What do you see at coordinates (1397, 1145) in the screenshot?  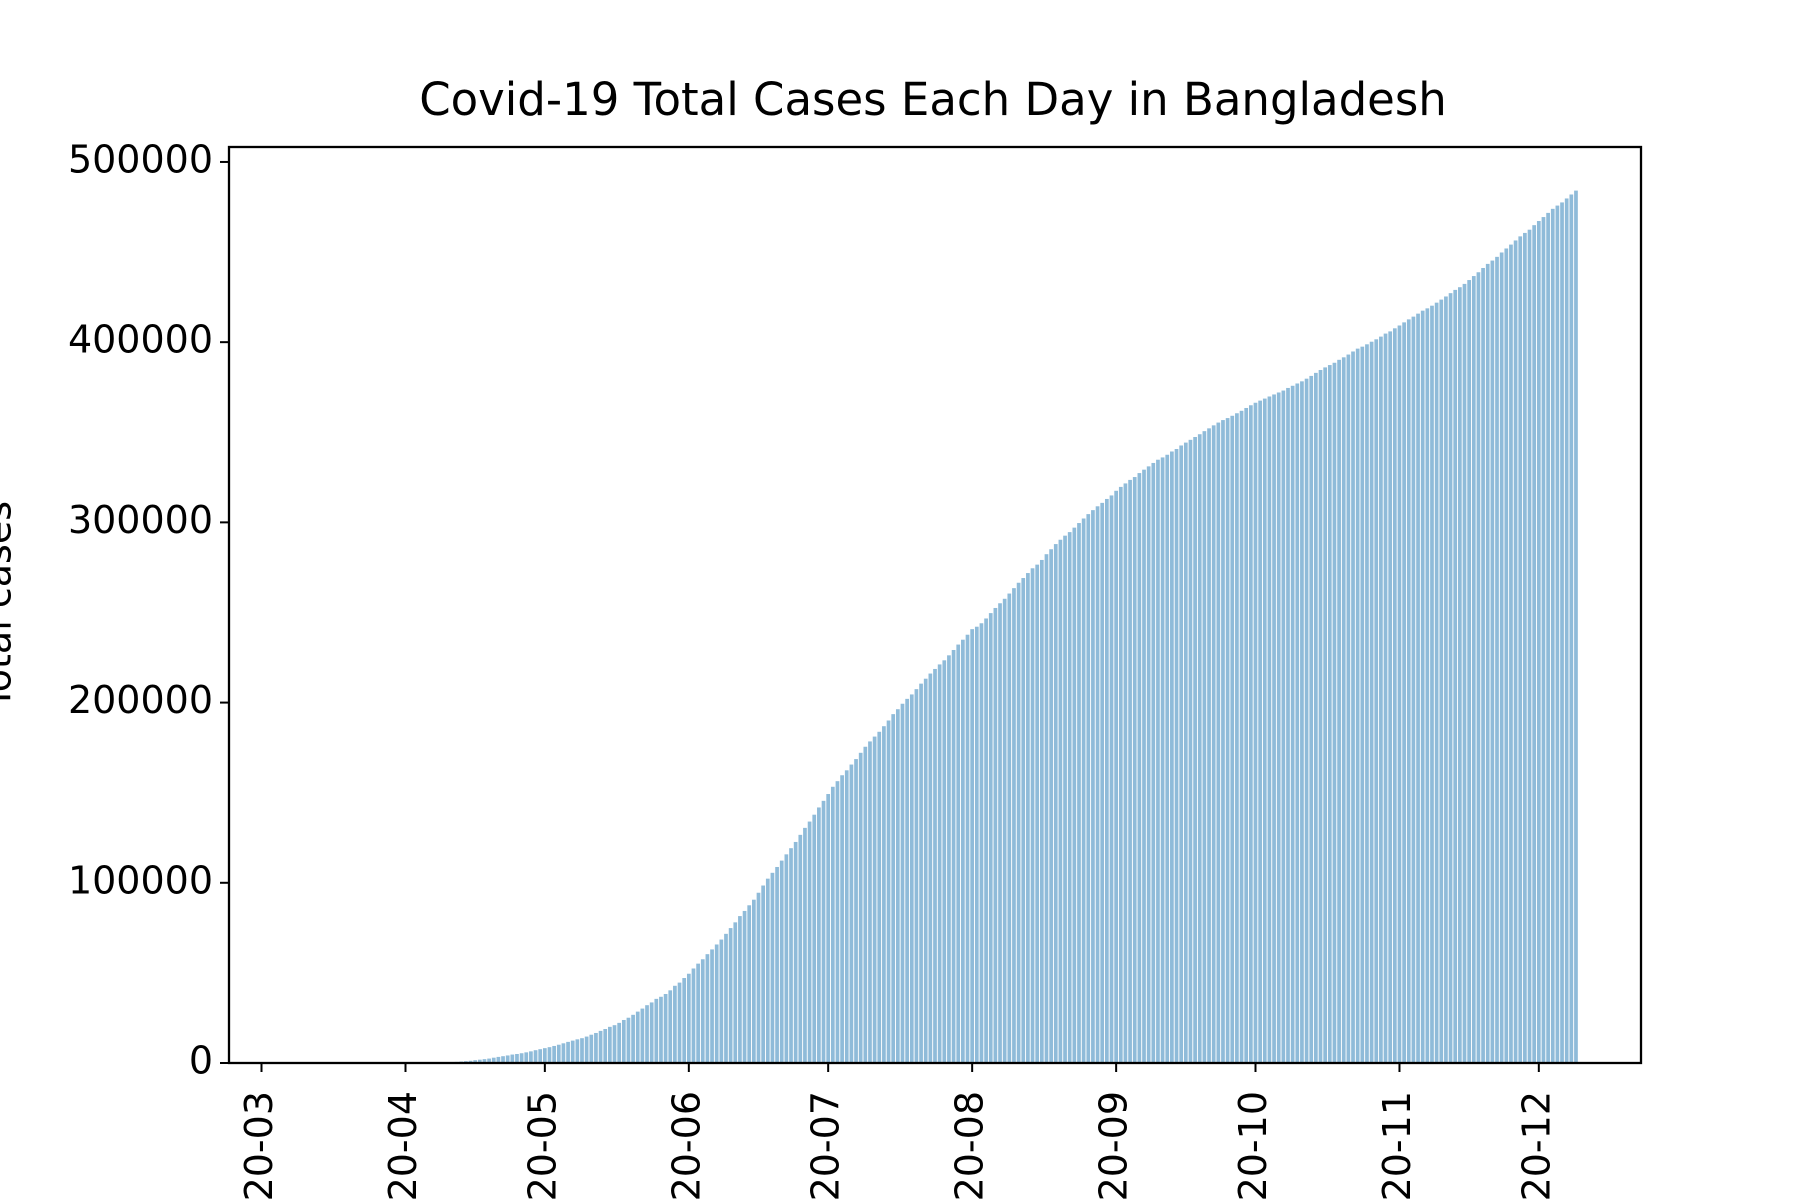 I see `x-tick-label: 2020-11` at bounding box center [1397, 1145].